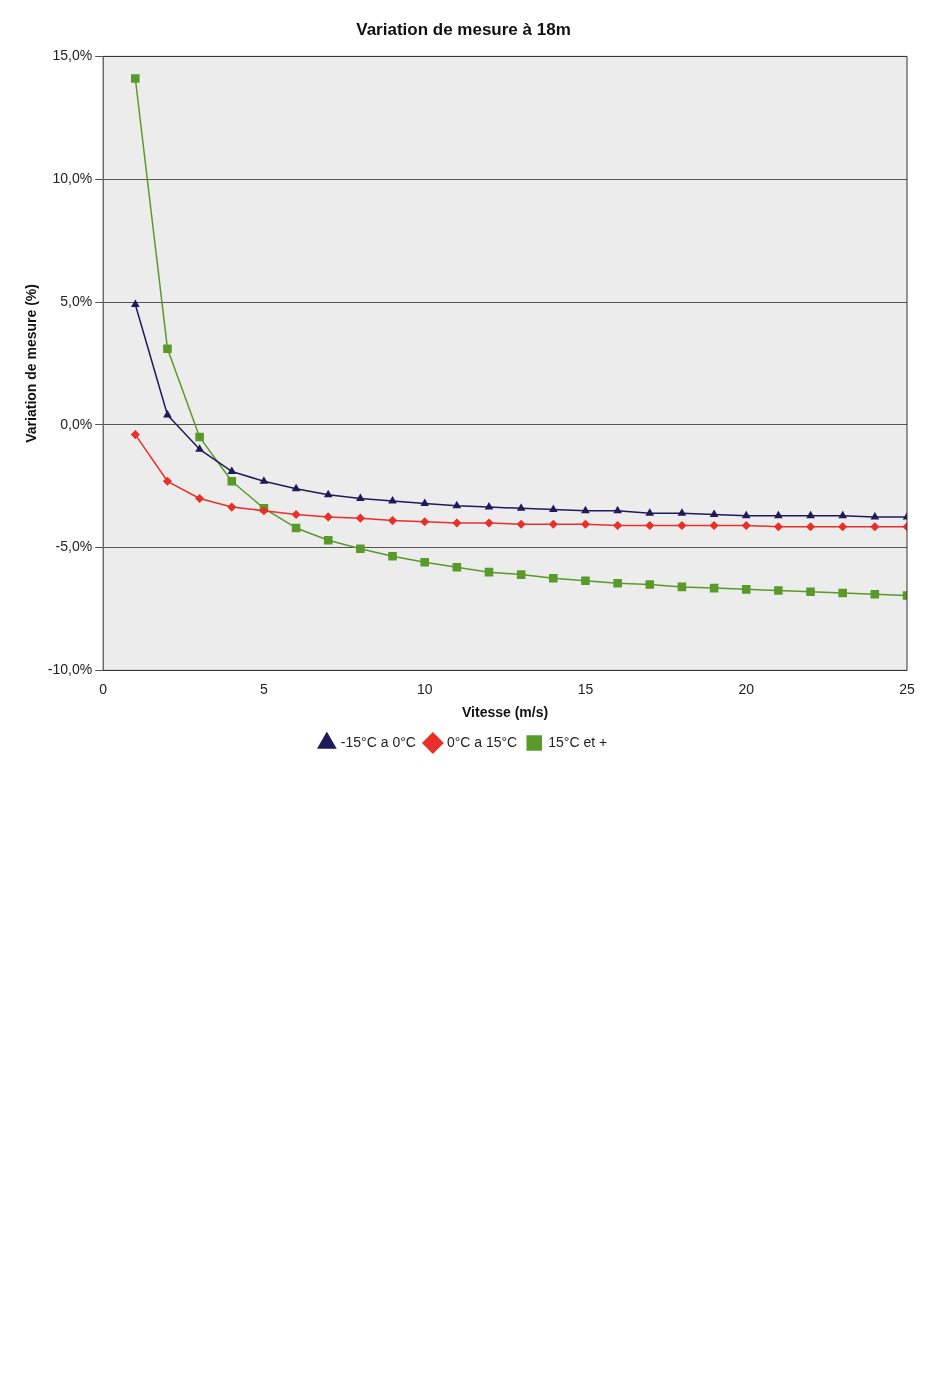  Describe the element at coordinates (72, 55) in the screenshot. I see `y-tick-label: 15,0%` at that location.